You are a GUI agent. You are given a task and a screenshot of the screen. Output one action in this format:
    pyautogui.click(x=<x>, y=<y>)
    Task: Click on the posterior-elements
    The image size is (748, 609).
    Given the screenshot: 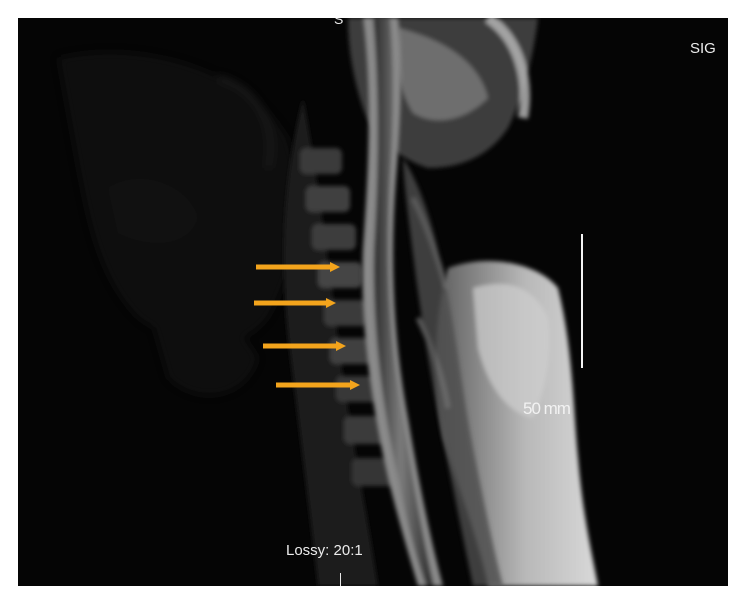 What is the action you would take?
    pyautogui.click(x=453, y=372)
    